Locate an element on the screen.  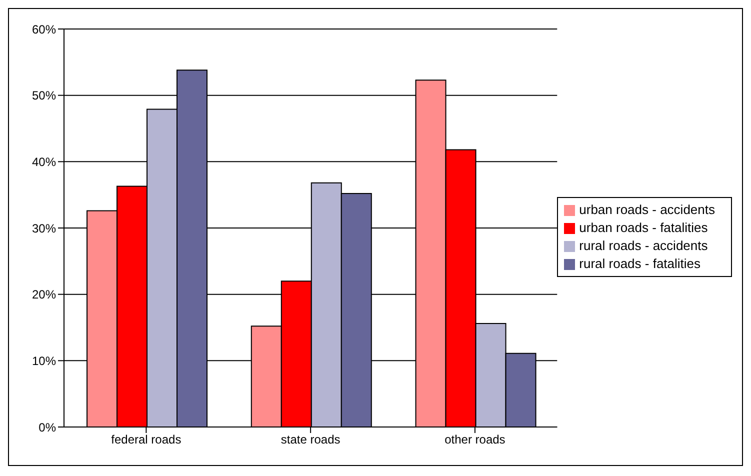
legend-label: urban roads - fatalities is located at coordinates (643, 227).